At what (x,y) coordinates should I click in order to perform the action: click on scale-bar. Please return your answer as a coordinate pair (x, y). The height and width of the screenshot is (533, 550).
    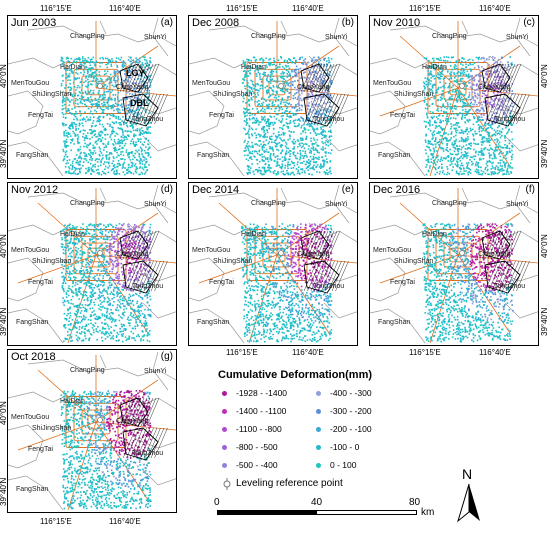
    Looking at the image, I should click on (317, 512).